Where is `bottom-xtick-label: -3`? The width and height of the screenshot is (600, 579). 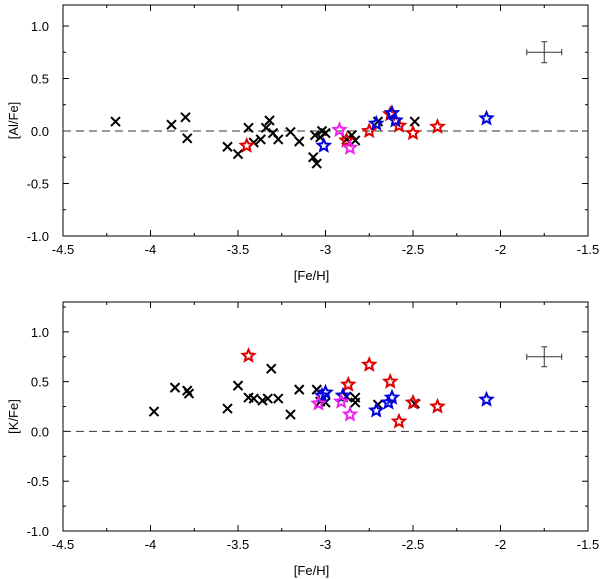
bottom-xtick-label: -3 is located at coordinates (326, 544).